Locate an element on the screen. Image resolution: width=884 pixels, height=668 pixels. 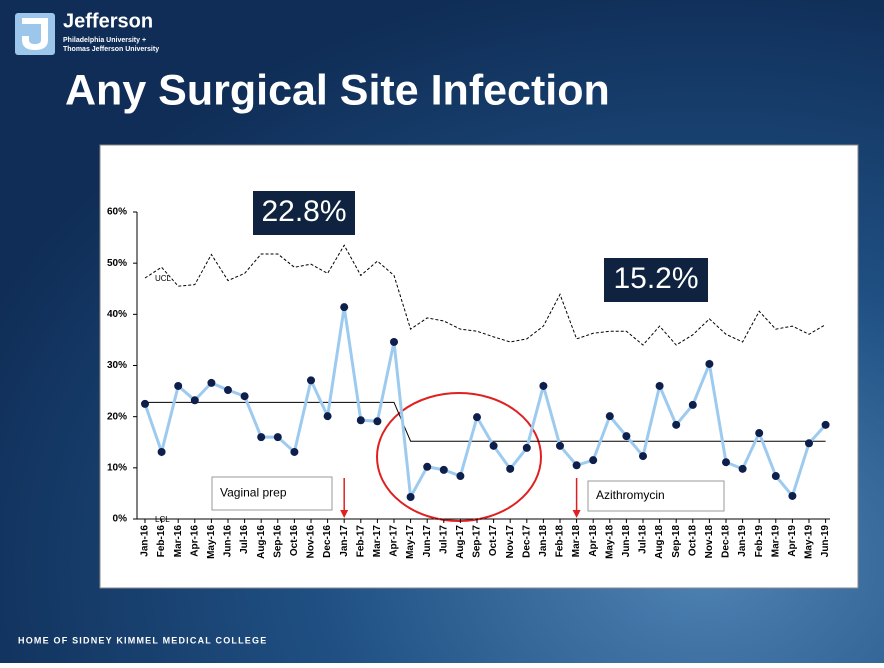
x-tick-label: Mar-19 is located at coordinates (775, 541).